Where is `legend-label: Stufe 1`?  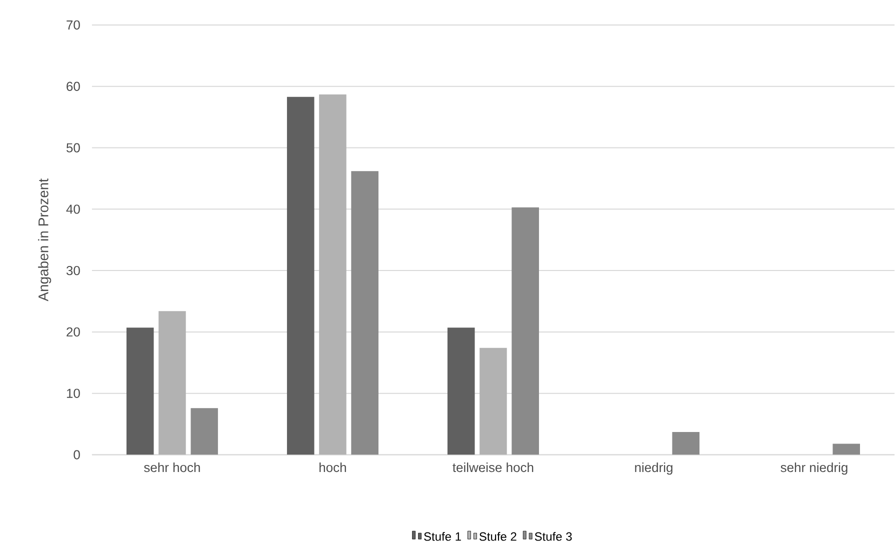
legend-label: Stufe 1 is located at coordinates (442, 536).